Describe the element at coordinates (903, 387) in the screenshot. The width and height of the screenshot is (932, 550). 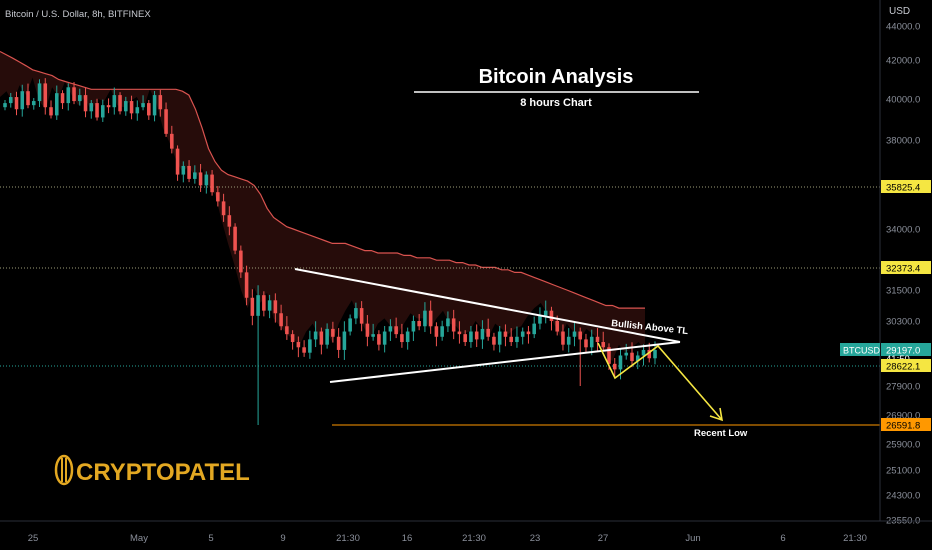
I see `price-tick-label: 27900.0` at that location.